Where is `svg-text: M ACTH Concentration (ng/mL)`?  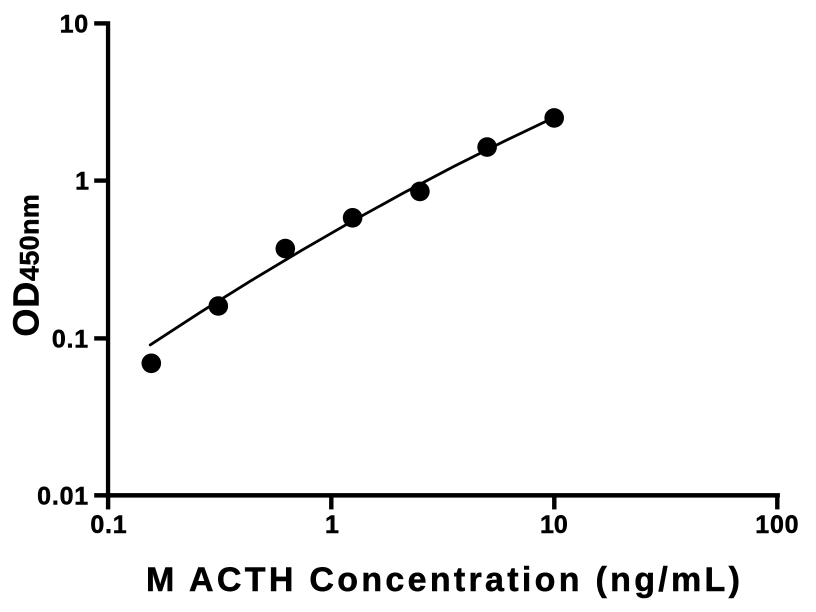 svg-text: M ACTH Concentration (ng/mL) is located at coordinates (444, 580).